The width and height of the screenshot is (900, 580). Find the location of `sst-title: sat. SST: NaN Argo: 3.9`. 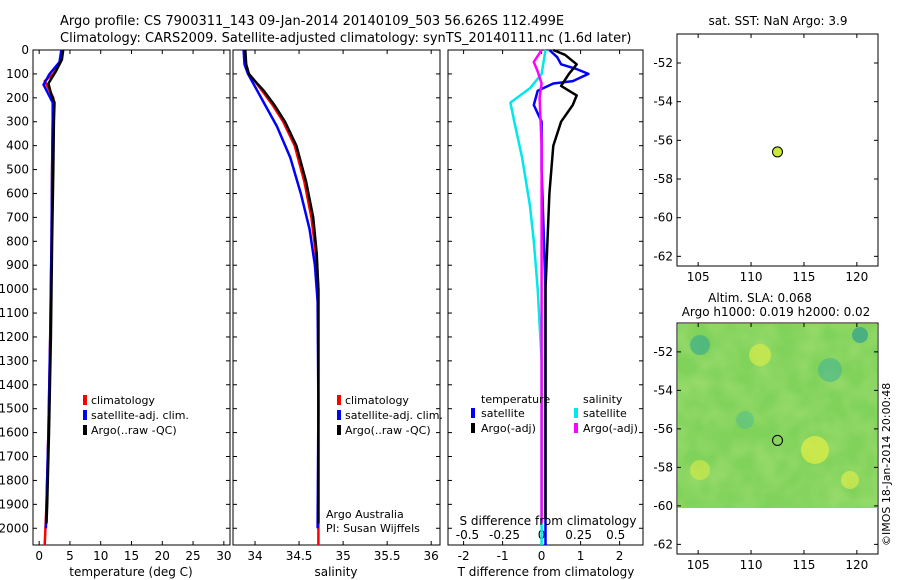

sst-title: sat. SST: NaN Argo: 3.9 is located at coordinates (778, 21).